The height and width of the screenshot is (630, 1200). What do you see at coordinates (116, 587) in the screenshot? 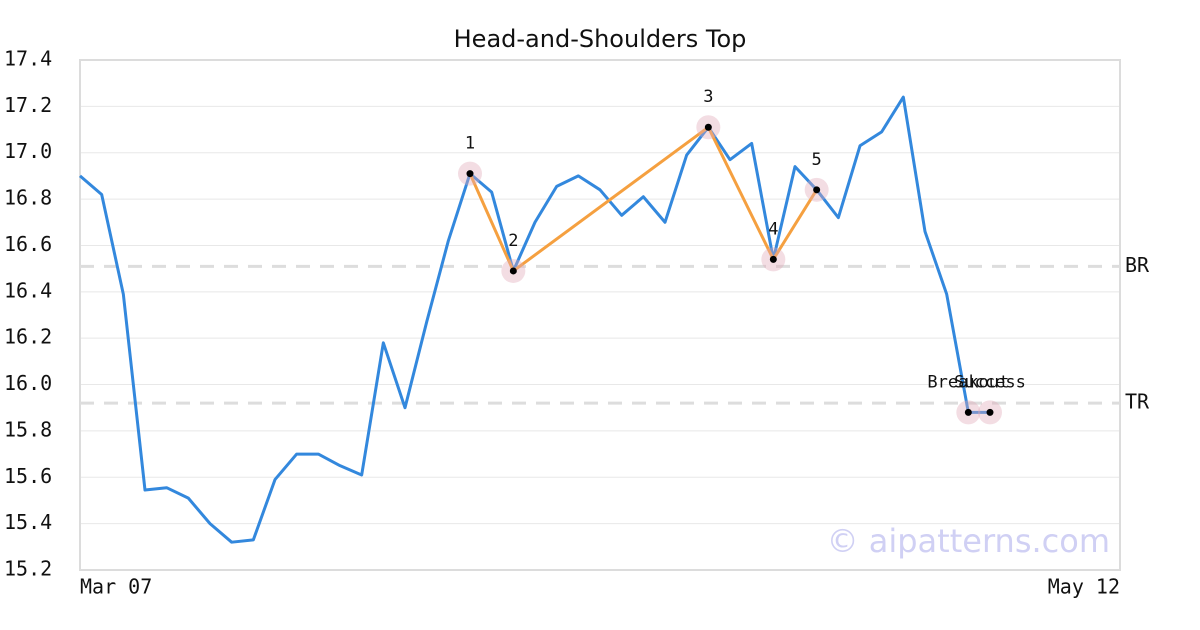
I see `x-tick-label: Mar 07` at bounding box center [116, 587].